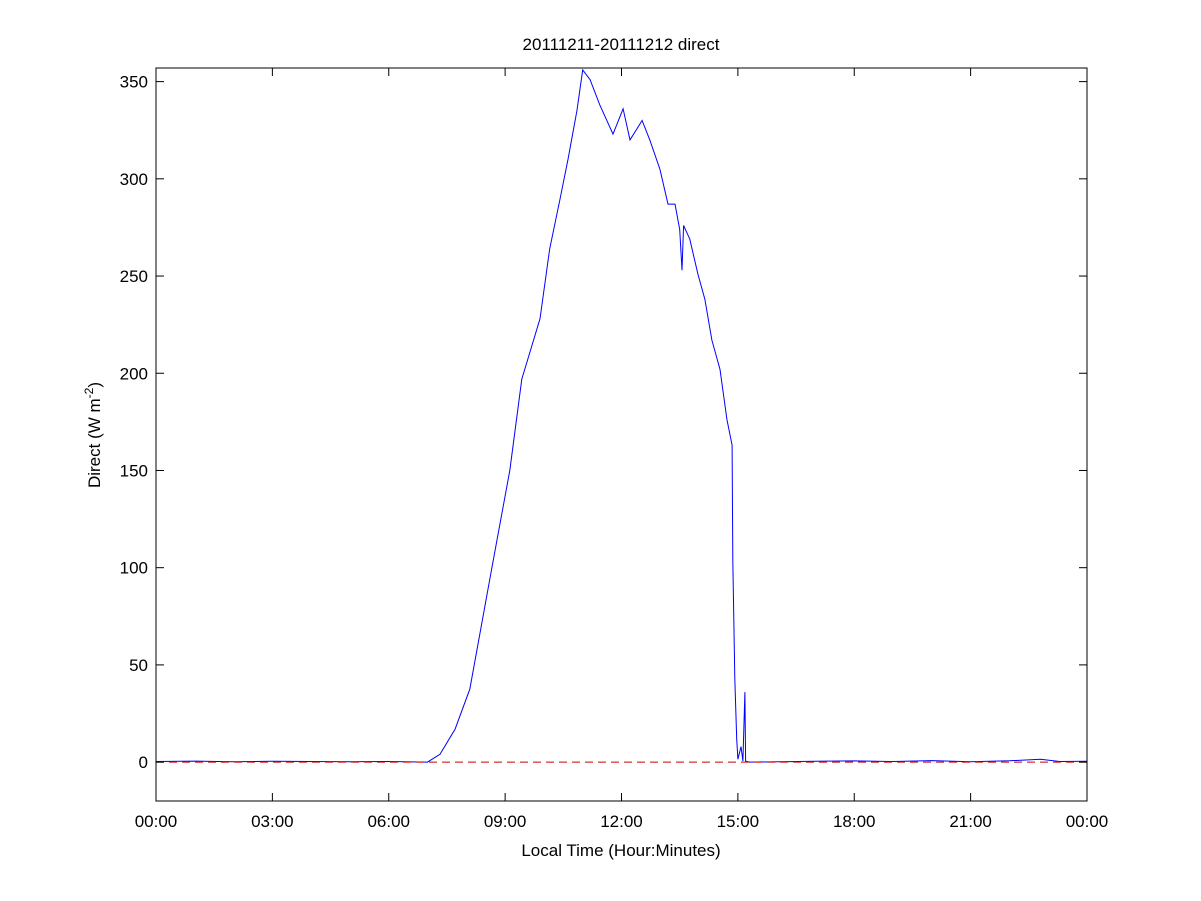 The width and height of the screenshot is (1201, 901). I want to click on x-tick-label: 09:00, so click(505, 821).